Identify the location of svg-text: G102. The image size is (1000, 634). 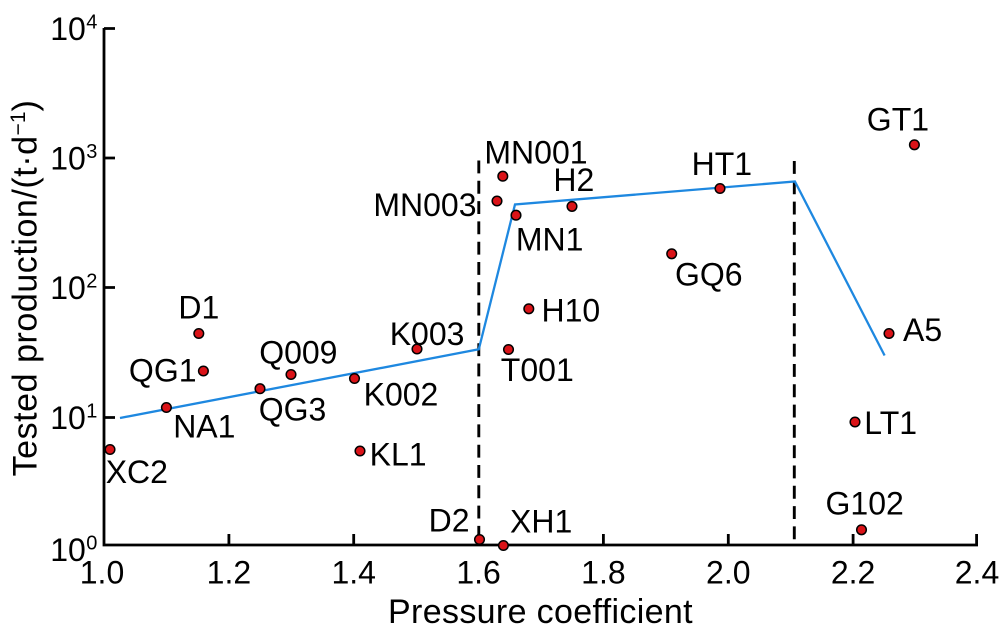
(865, 504).